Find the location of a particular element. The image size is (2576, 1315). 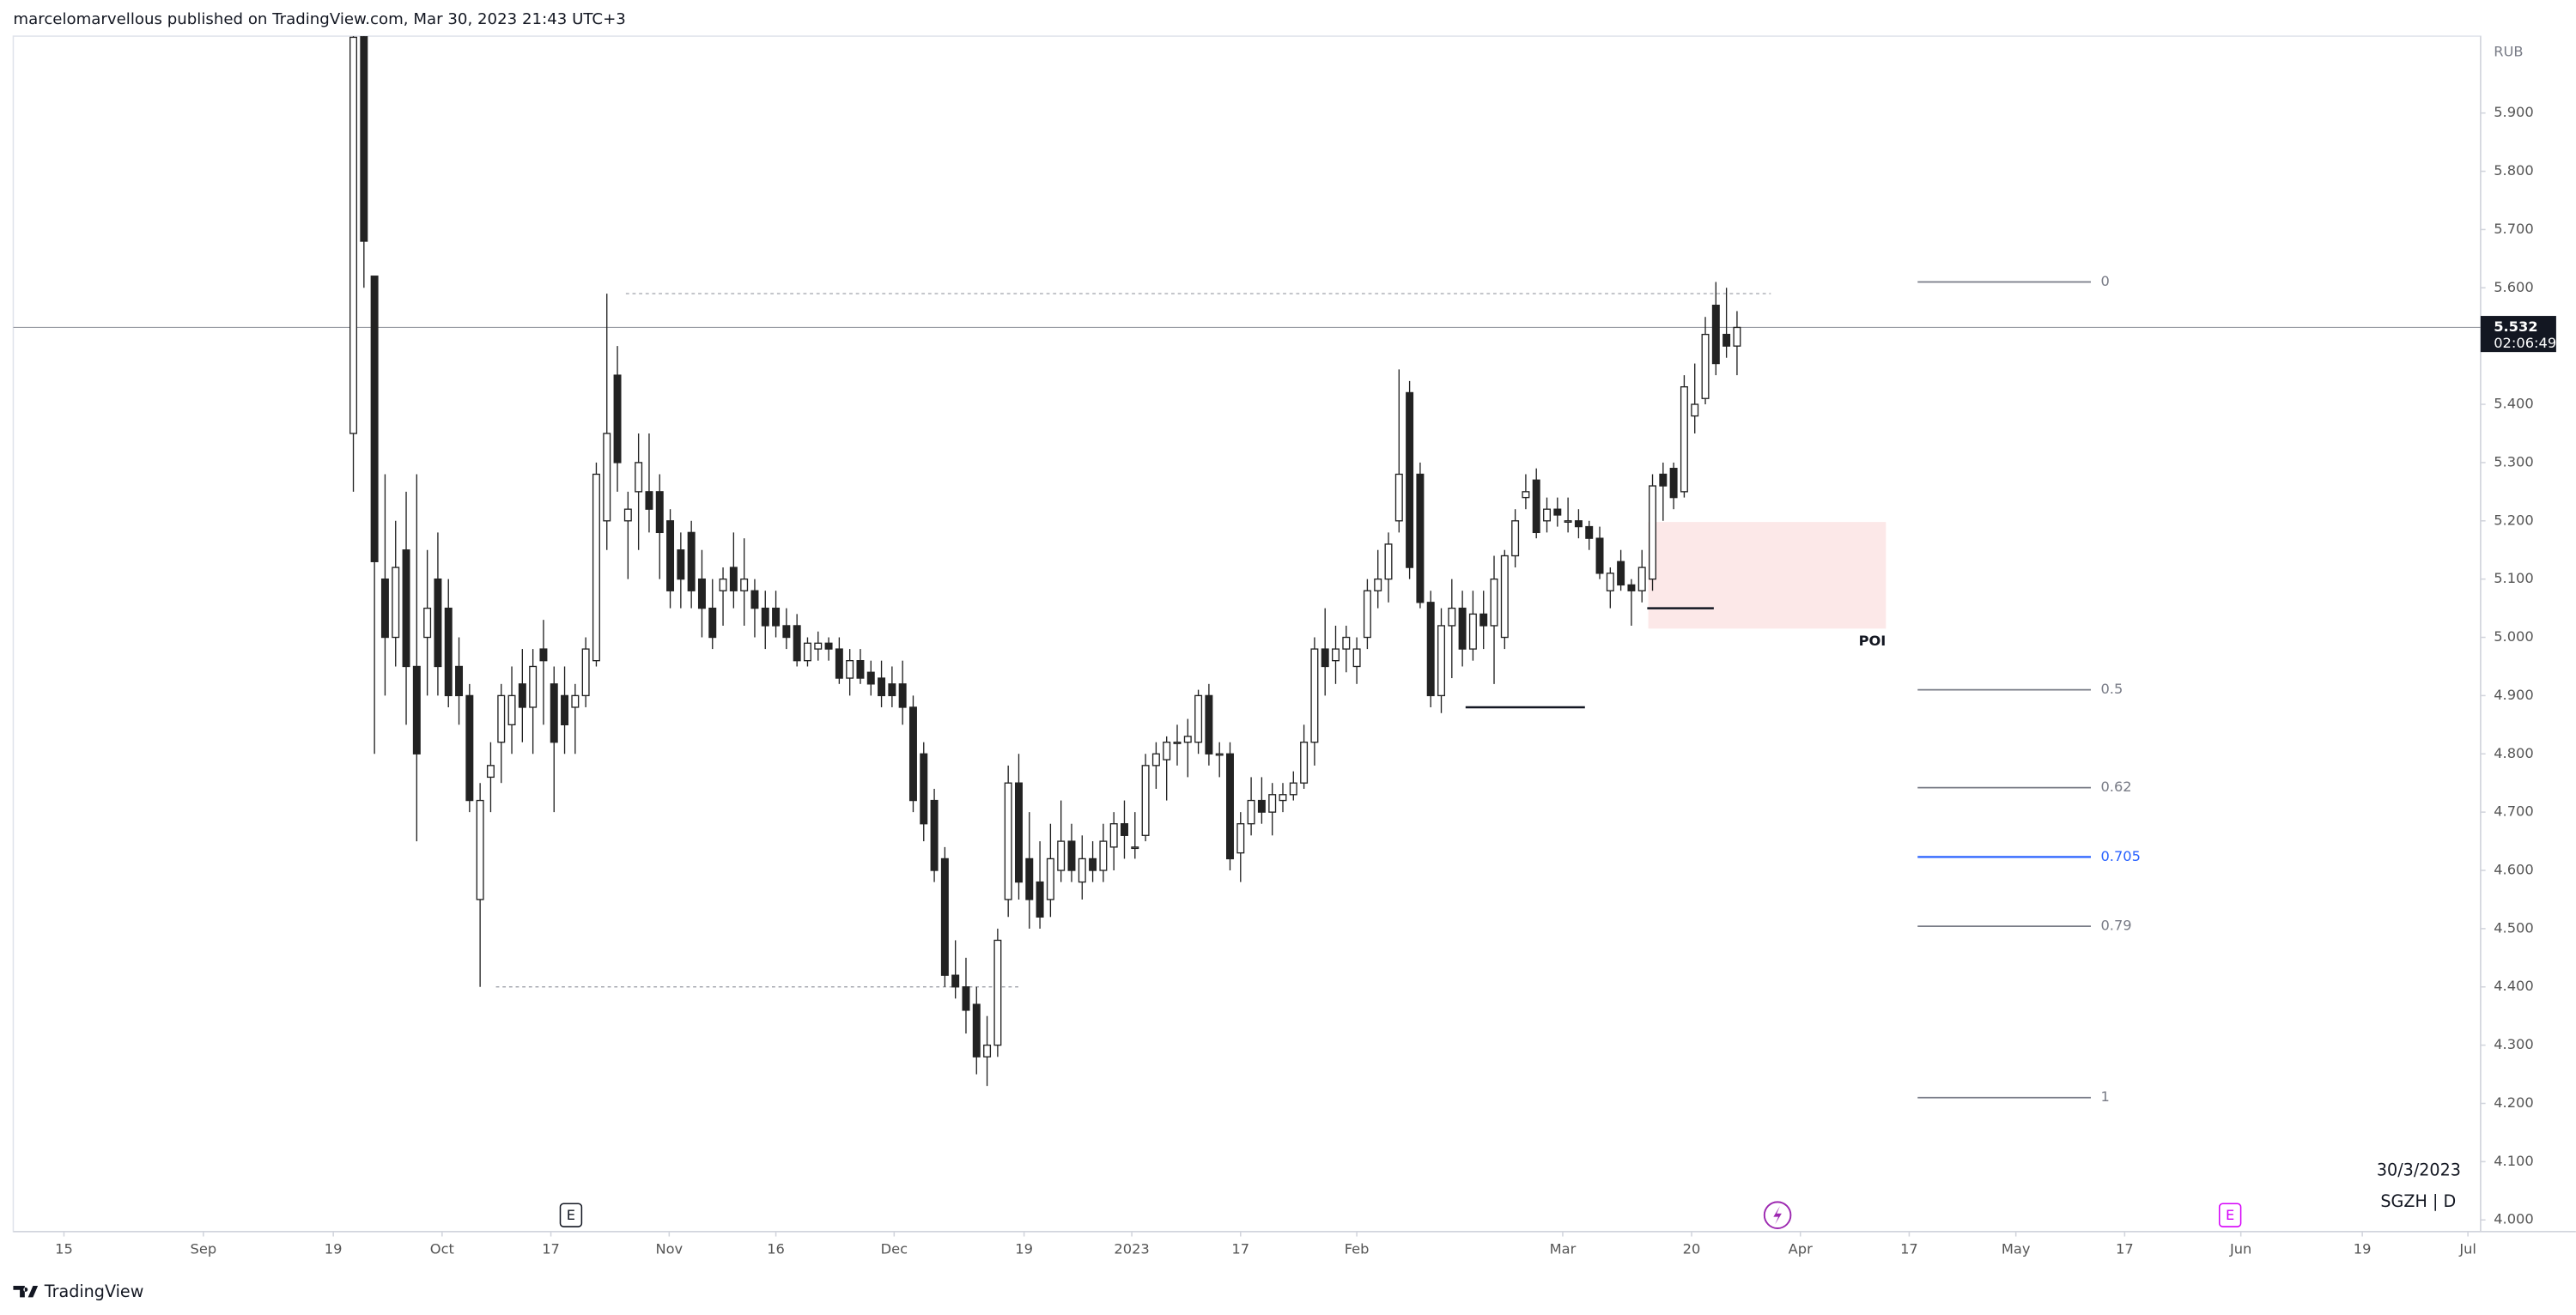

y-tick-label: 4.600 is located at coordinates (2514, 870).